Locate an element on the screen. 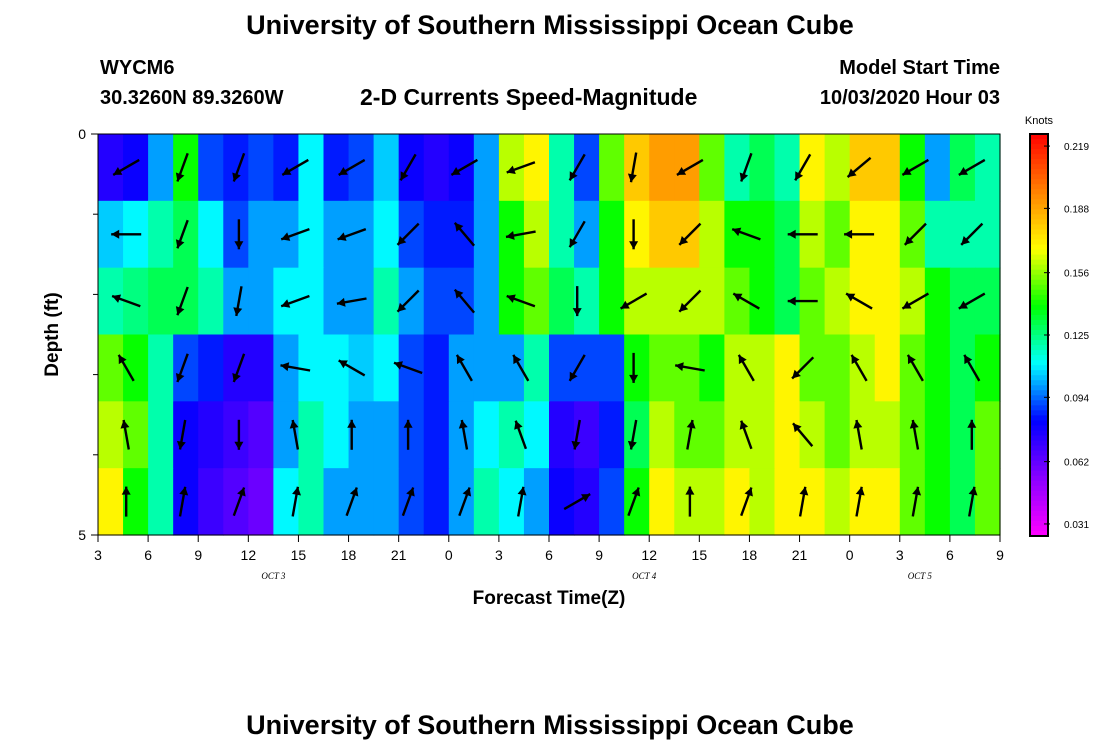  date-label: OCT 5 is located at coordinates (920, 576).